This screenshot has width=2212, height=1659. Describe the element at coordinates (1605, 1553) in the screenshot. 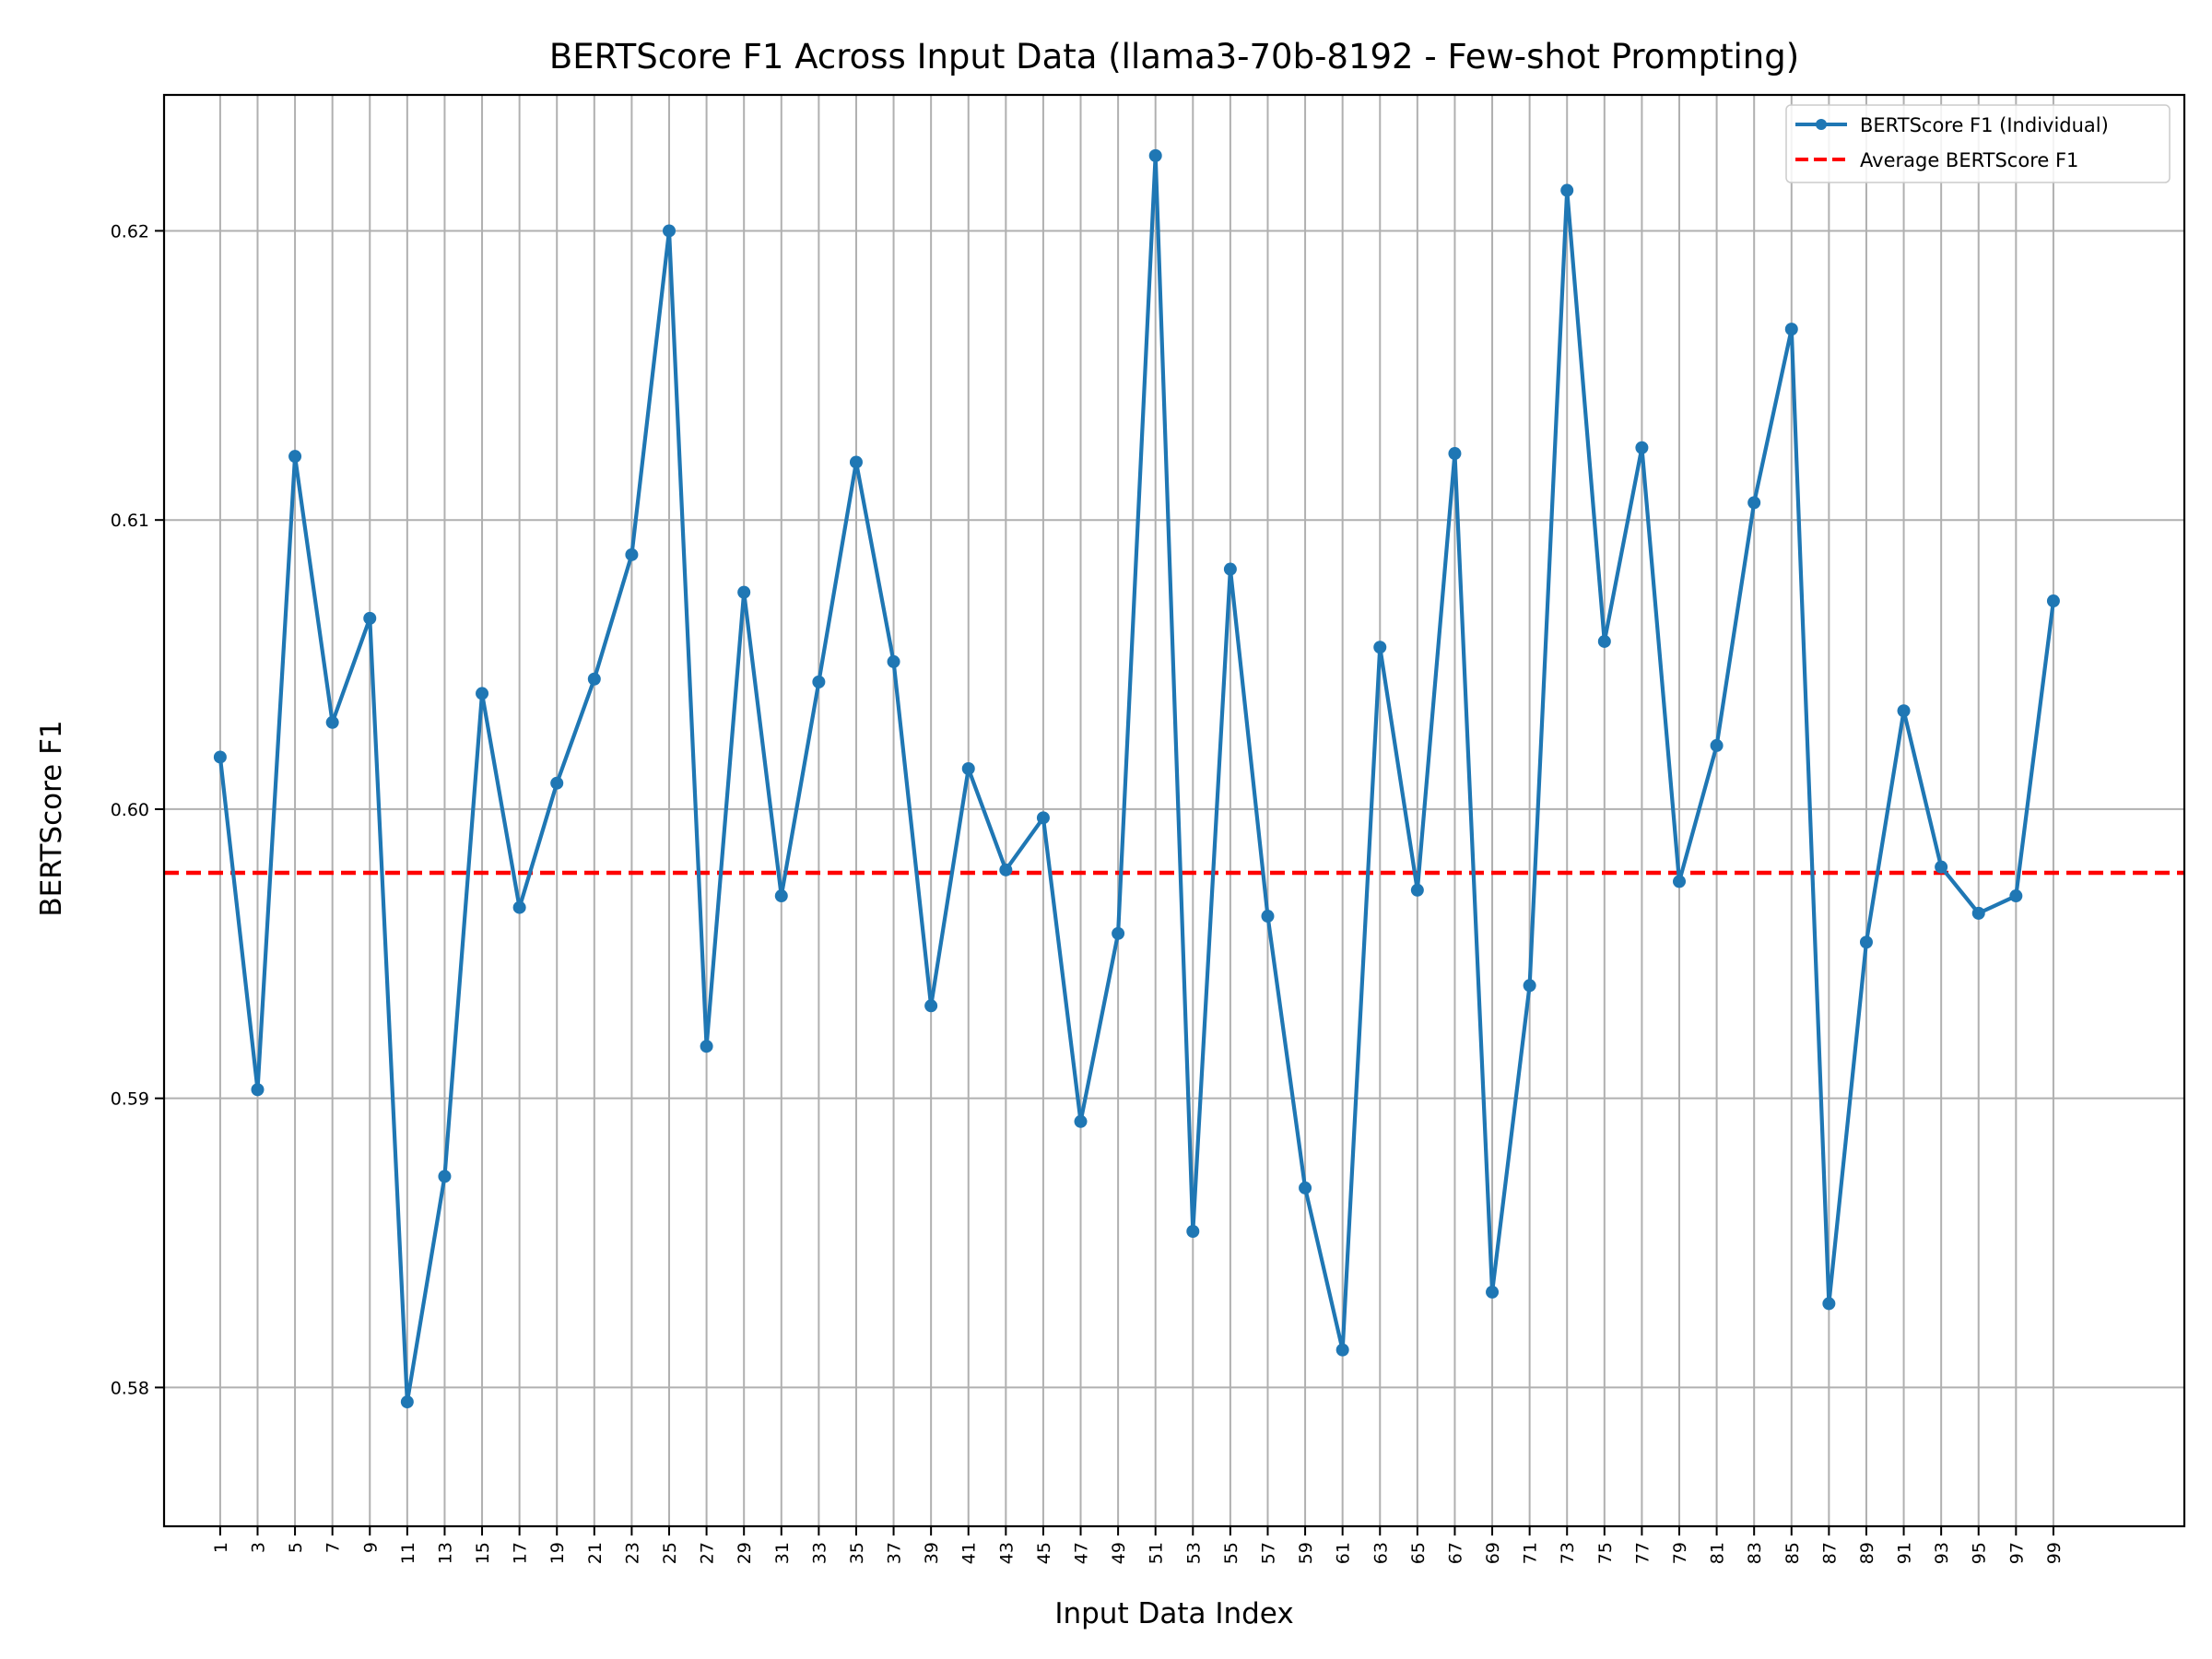

I see `x-tick-label: 75` at that location.